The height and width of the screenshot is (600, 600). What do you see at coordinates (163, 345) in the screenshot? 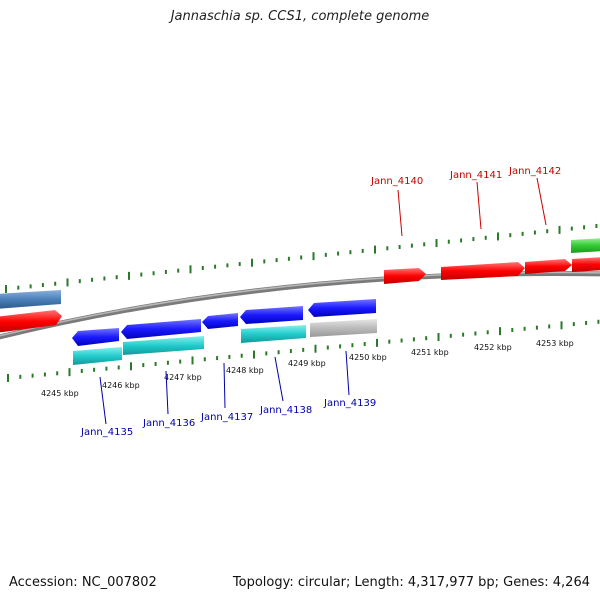
I see `rna-gene-b` at bounding box center [163, 345].